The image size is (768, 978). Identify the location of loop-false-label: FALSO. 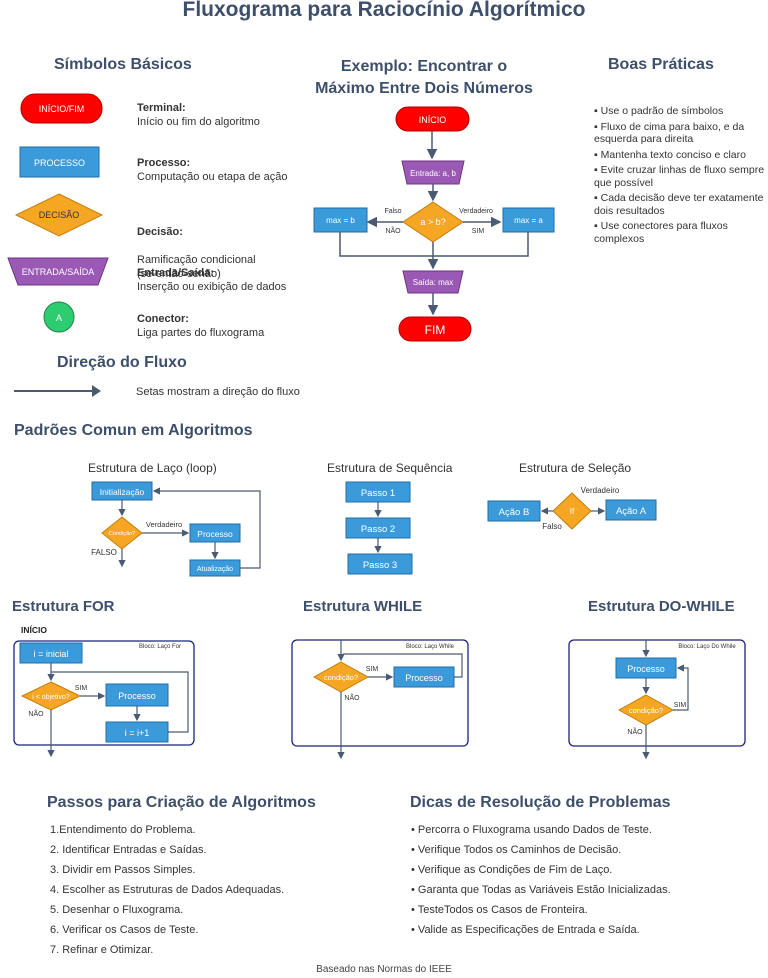
(104, 552).